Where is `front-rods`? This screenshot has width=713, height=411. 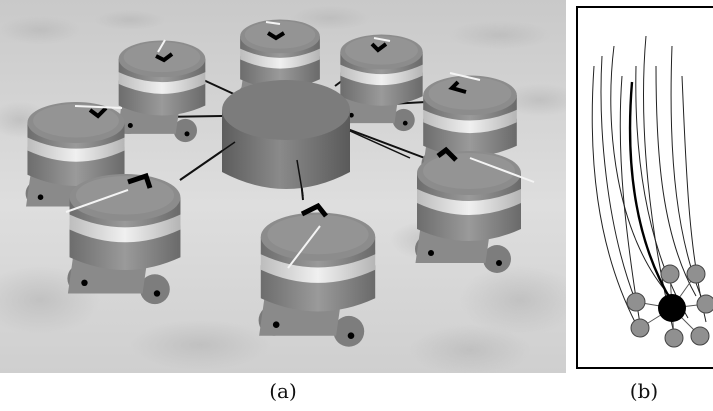 front-rods is located at coordinates (295, 163).